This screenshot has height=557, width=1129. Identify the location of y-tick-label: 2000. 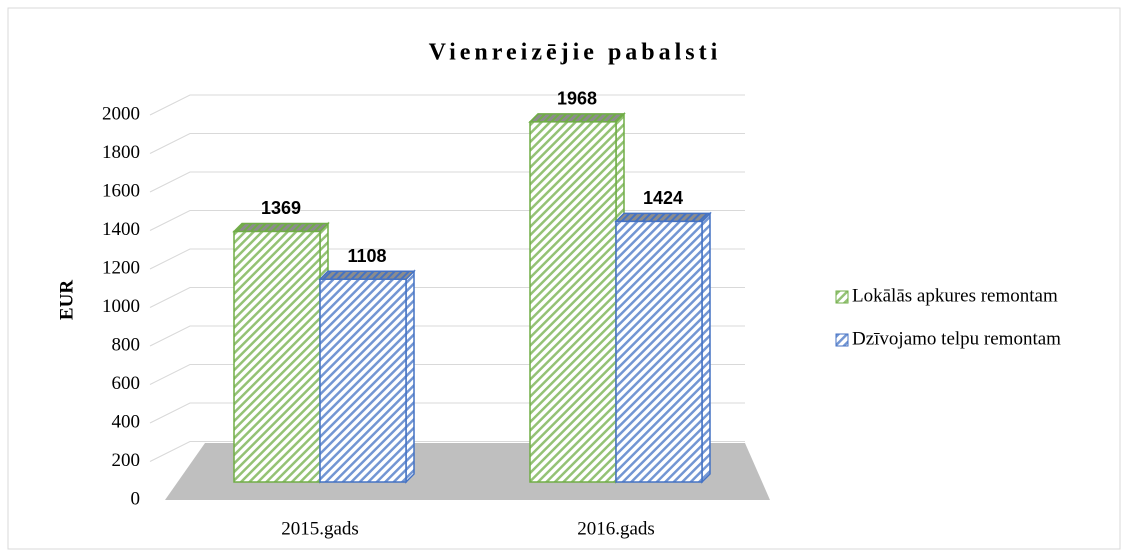
(121, 113).